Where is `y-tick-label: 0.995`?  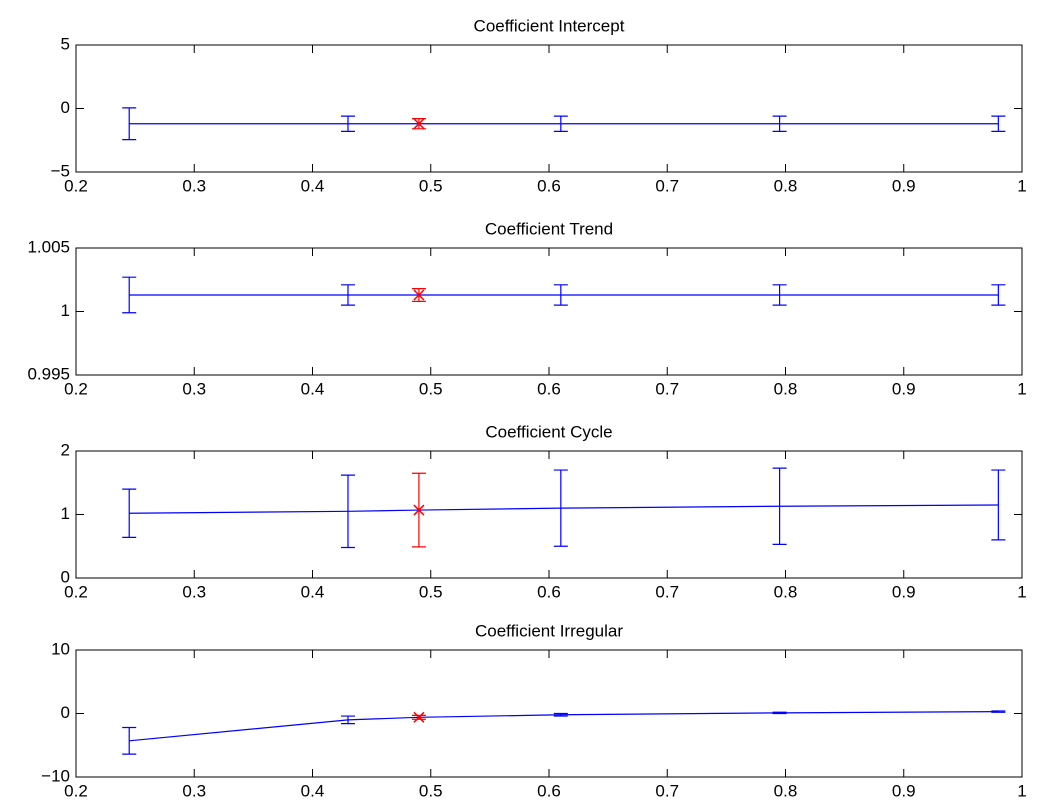 y-tick-label: 0.995 is located at coordinates (48, 373).